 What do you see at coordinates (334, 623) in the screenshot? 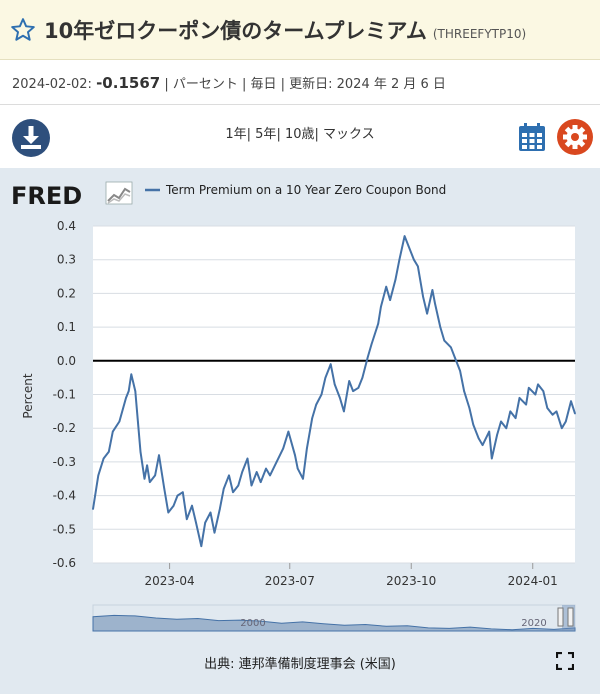
I see `navigator-area` at bounding box center [334, 623].